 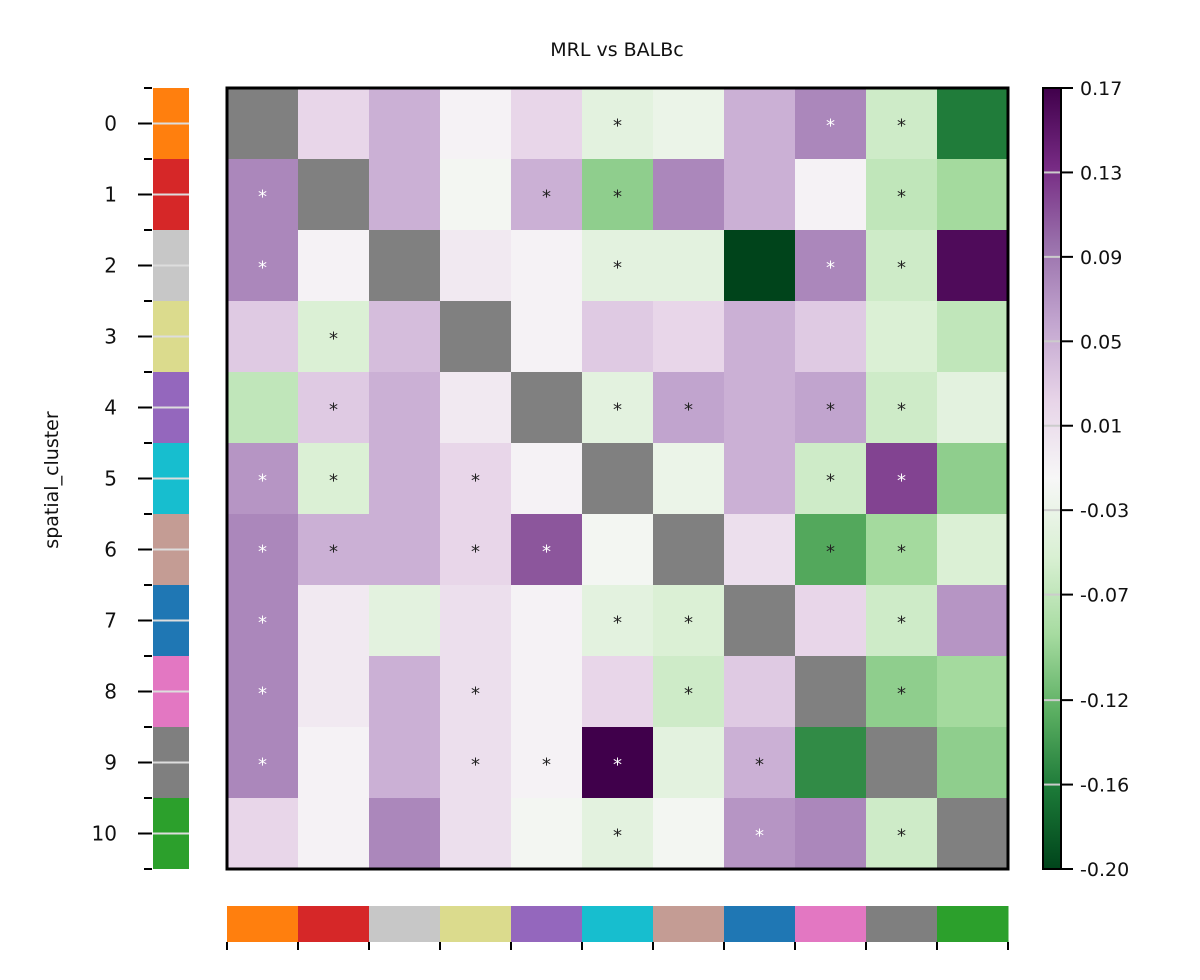 I want to click on colorbar-tick-label: 0.05, so click(x=1101, y=342).